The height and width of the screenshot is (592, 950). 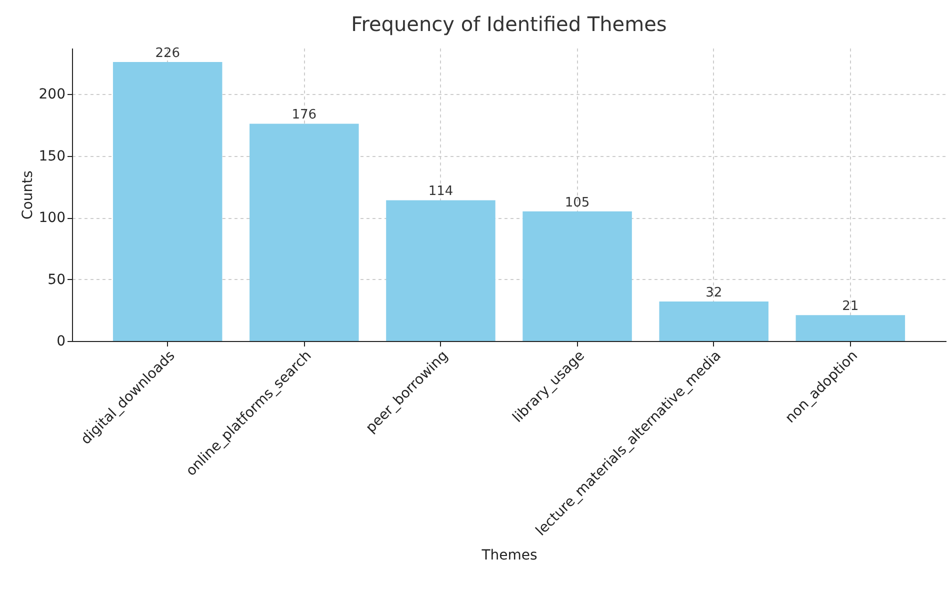 I want to click on data-label: 226, so click(x=167, y=53).